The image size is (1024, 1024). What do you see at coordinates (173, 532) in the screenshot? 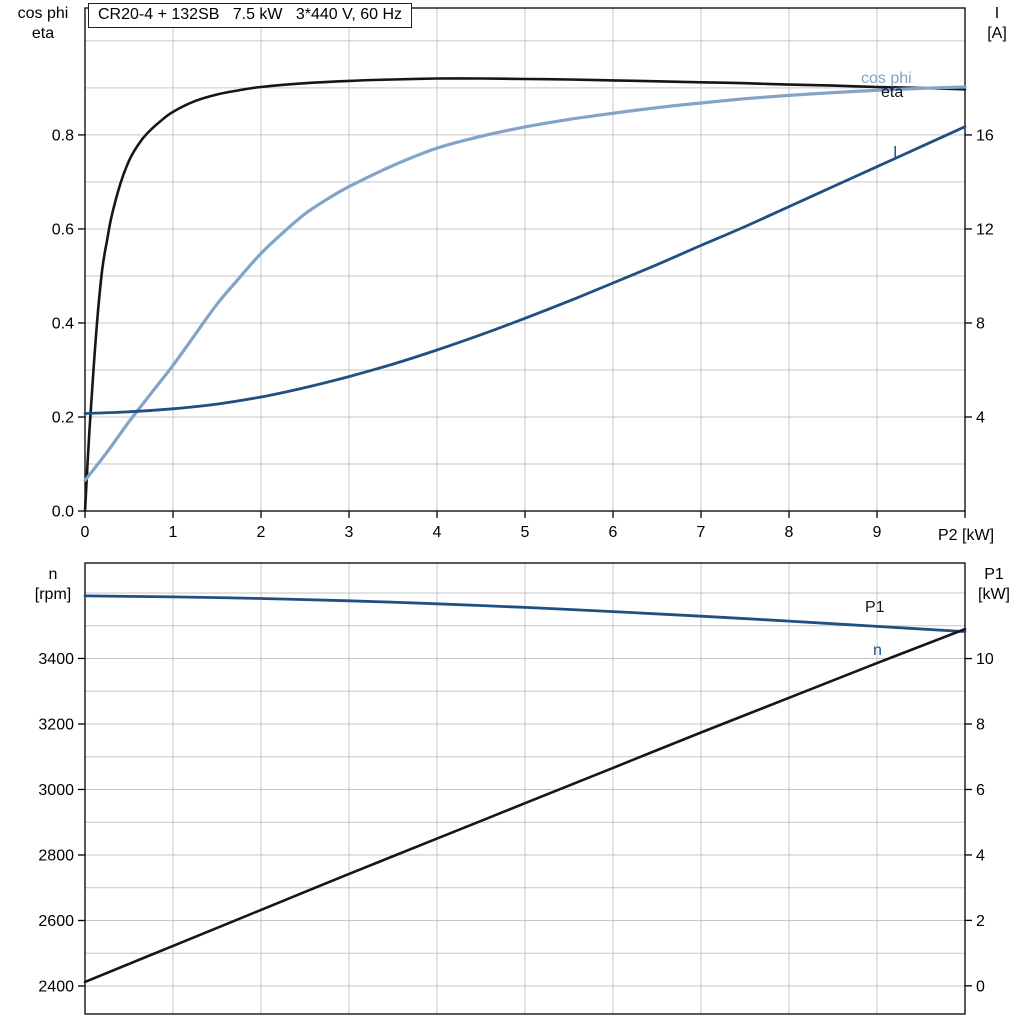
I see `tick-label: 1` at bounding box center [173, 532].